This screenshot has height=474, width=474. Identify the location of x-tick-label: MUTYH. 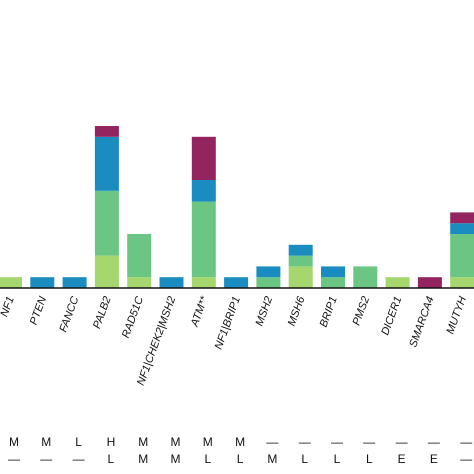
(456, 315).